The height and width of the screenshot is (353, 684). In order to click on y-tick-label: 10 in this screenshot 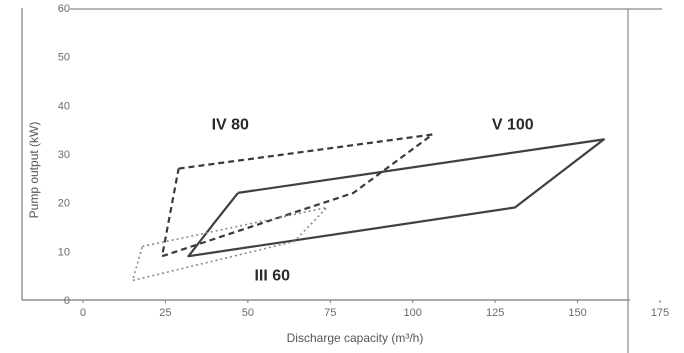, I will do `click(64, 252)`.